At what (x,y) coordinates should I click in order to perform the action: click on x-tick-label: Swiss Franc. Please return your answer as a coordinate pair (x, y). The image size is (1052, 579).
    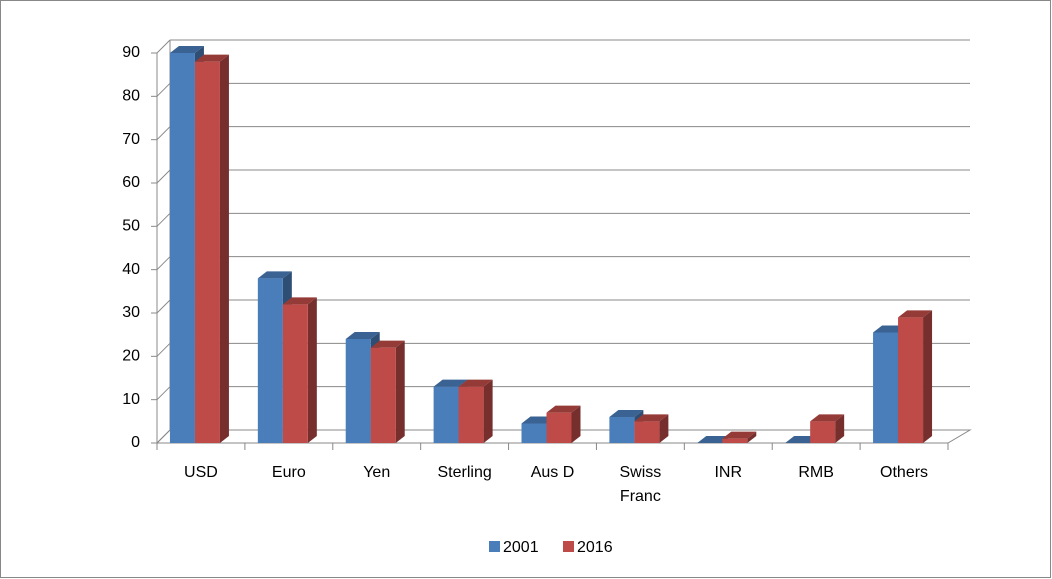
    Looking at the image, I should click on (640, 484).